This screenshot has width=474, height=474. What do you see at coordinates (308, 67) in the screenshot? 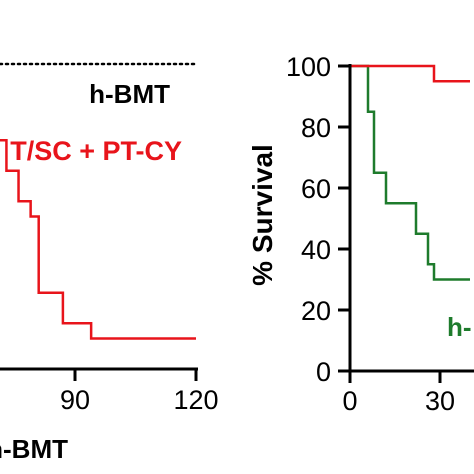
I see `right-y-tick-label-100: 100` at bounding box center [308, 67].